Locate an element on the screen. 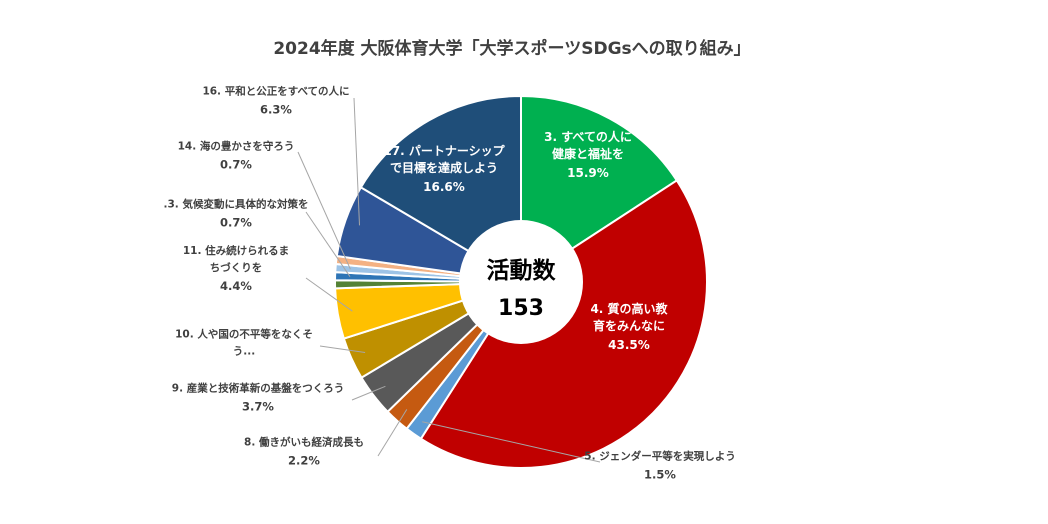 The height and width of the screenshot is (524, 1048). slice-label: 健康と福祉を is located at coordinates (588, 153).